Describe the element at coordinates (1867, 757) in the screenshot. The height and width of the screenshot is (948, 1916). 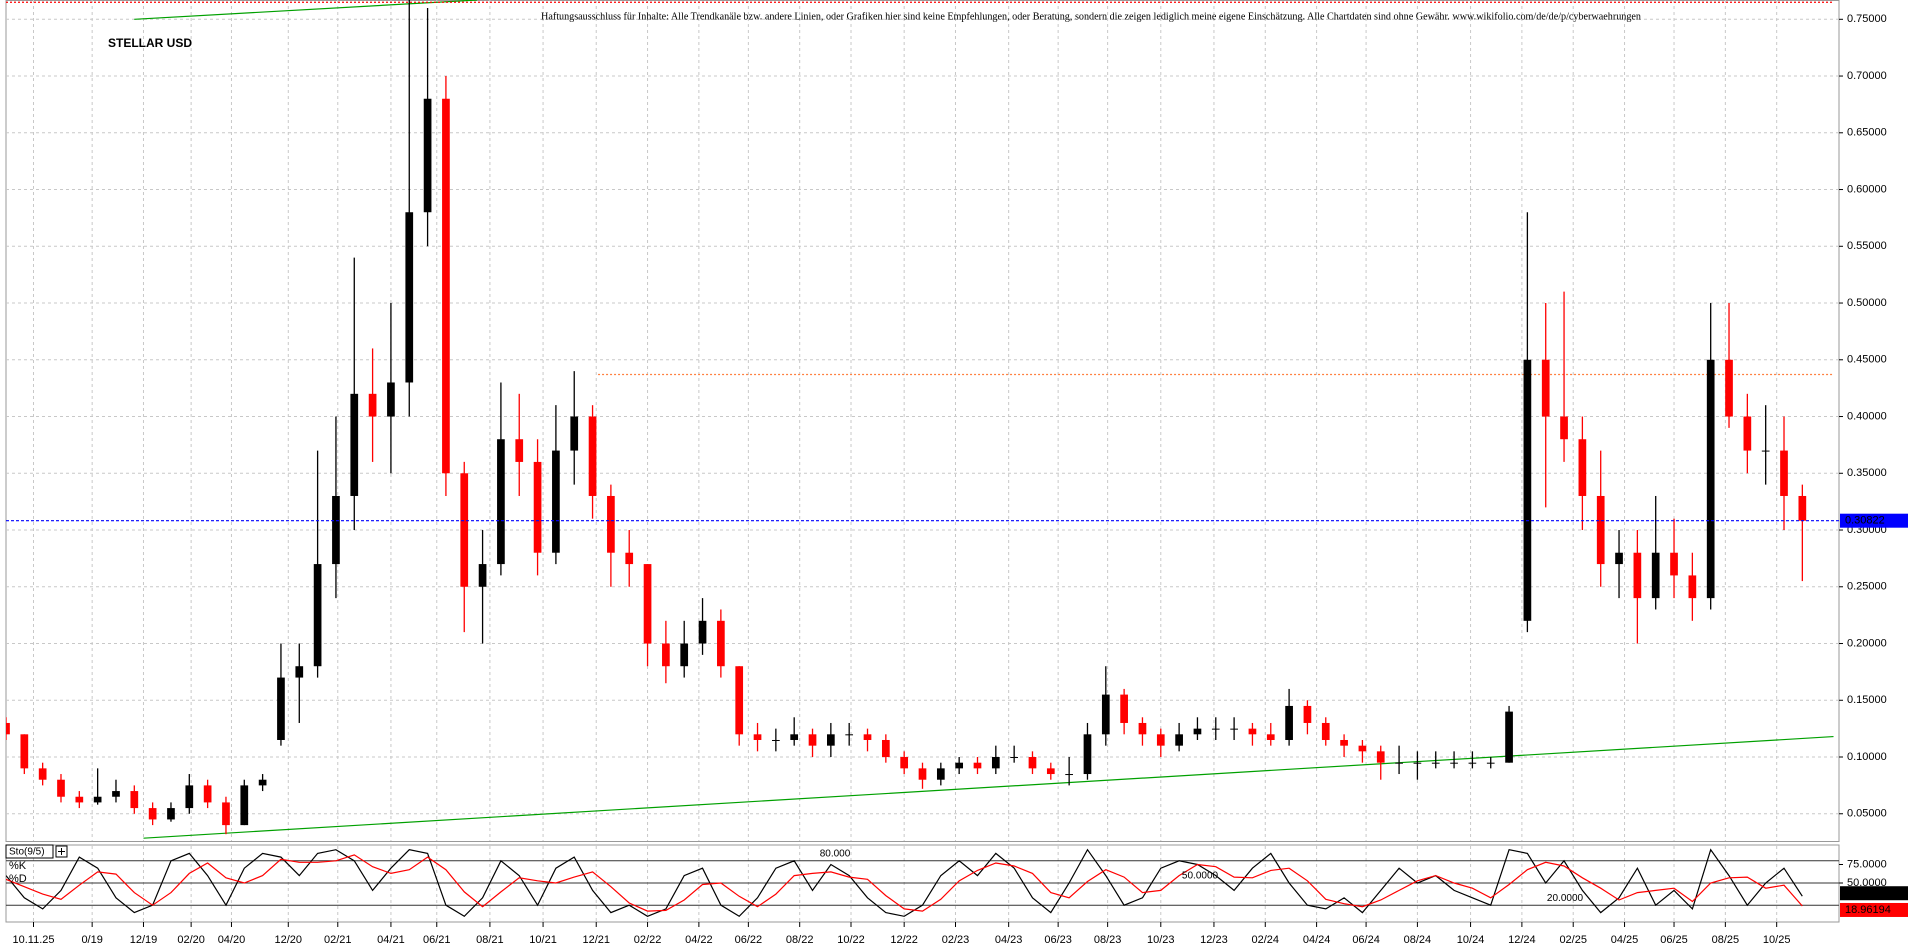
I see `y-tick-label: 0.10000` at that location.